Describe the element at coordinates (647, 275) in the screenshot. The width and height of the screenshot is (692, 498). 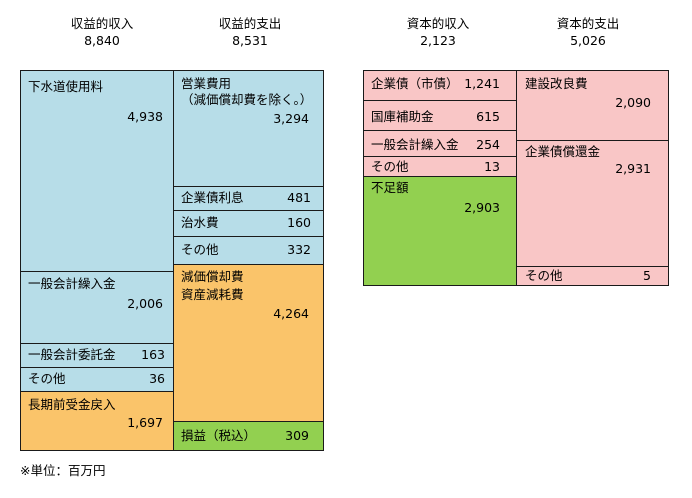
I see `item-value: 5` at that location.